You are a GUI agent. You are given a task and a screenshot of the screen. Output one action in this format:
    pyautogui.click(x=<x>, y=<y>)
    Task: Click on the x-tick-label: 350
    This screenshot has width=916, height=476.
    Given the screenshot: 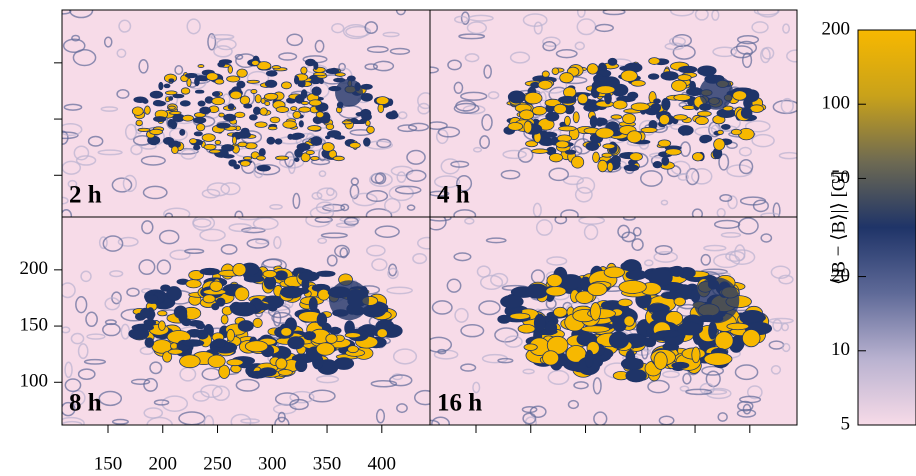 What is the action you would take?
    pyautogui.click(x=327, y=463)
    